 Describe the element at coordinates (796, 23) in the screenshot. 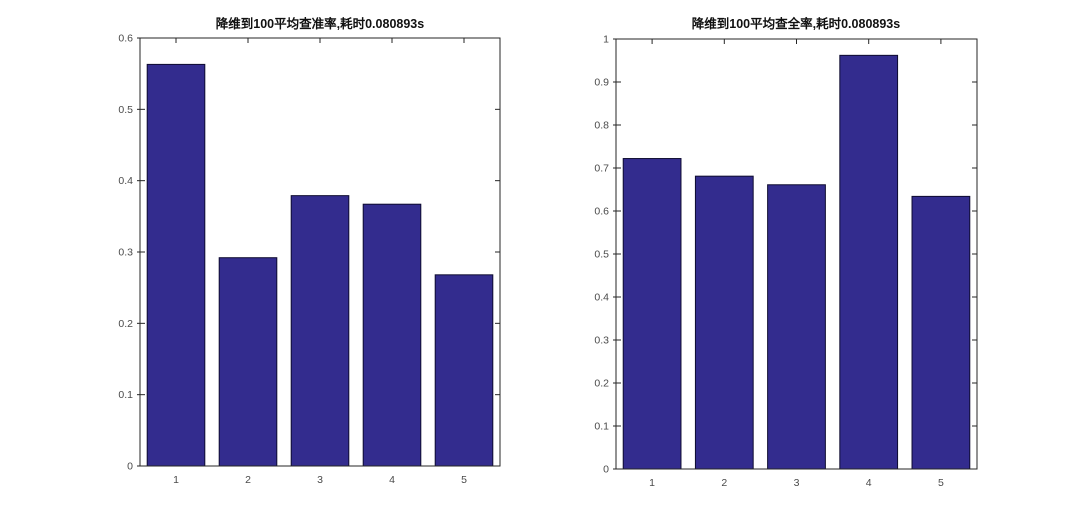

I see `chart-title: 降维到100平均查全率,耗时0.080893s` at that location.